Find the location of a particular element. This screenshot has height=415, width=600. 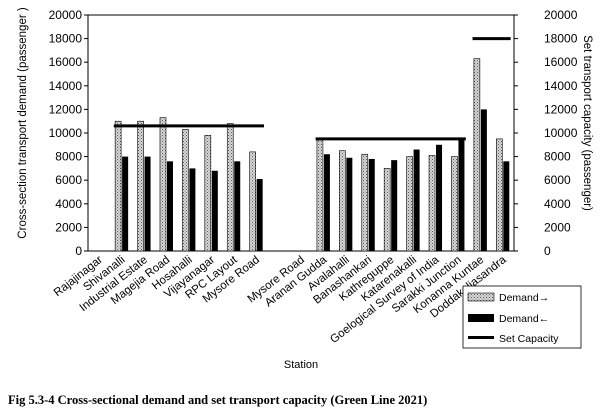

legend-label-demand-forward: Demand→ is located at coordinates (524, 298).